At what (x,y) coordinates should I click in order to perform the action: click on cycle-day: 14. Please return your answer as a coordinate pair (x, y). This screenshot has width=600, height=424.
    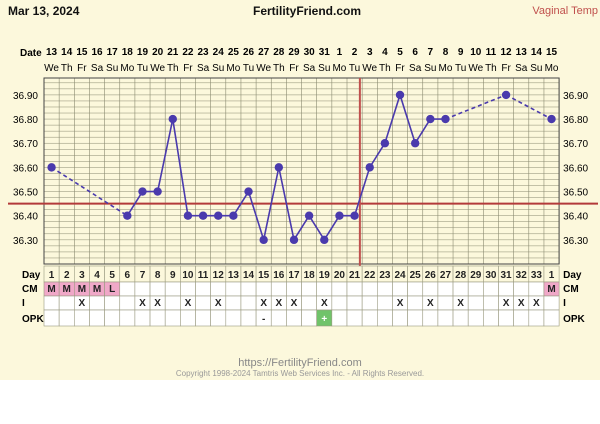
    Looking at the image, I should click on (249, 275).